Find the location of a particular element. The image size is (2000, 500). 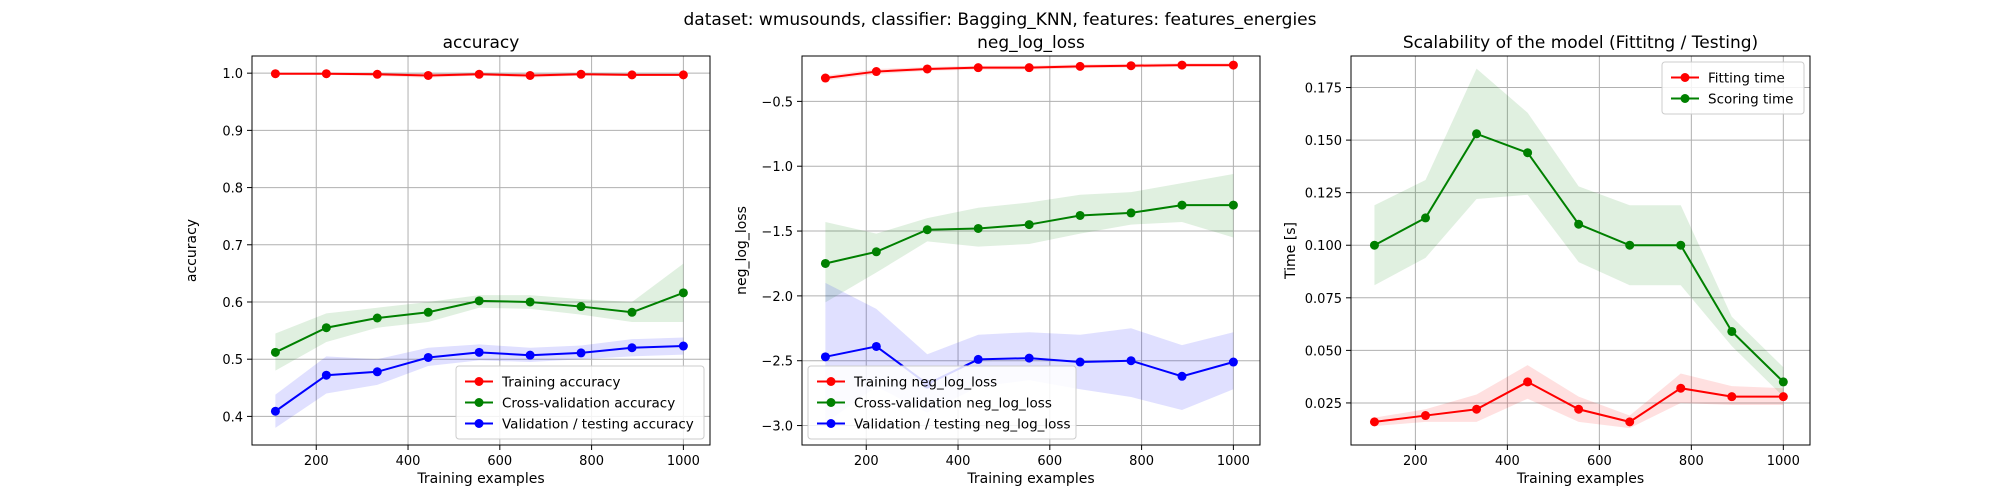

legend-label: Validation / testing accuracy is located at coordinates (598, 425).